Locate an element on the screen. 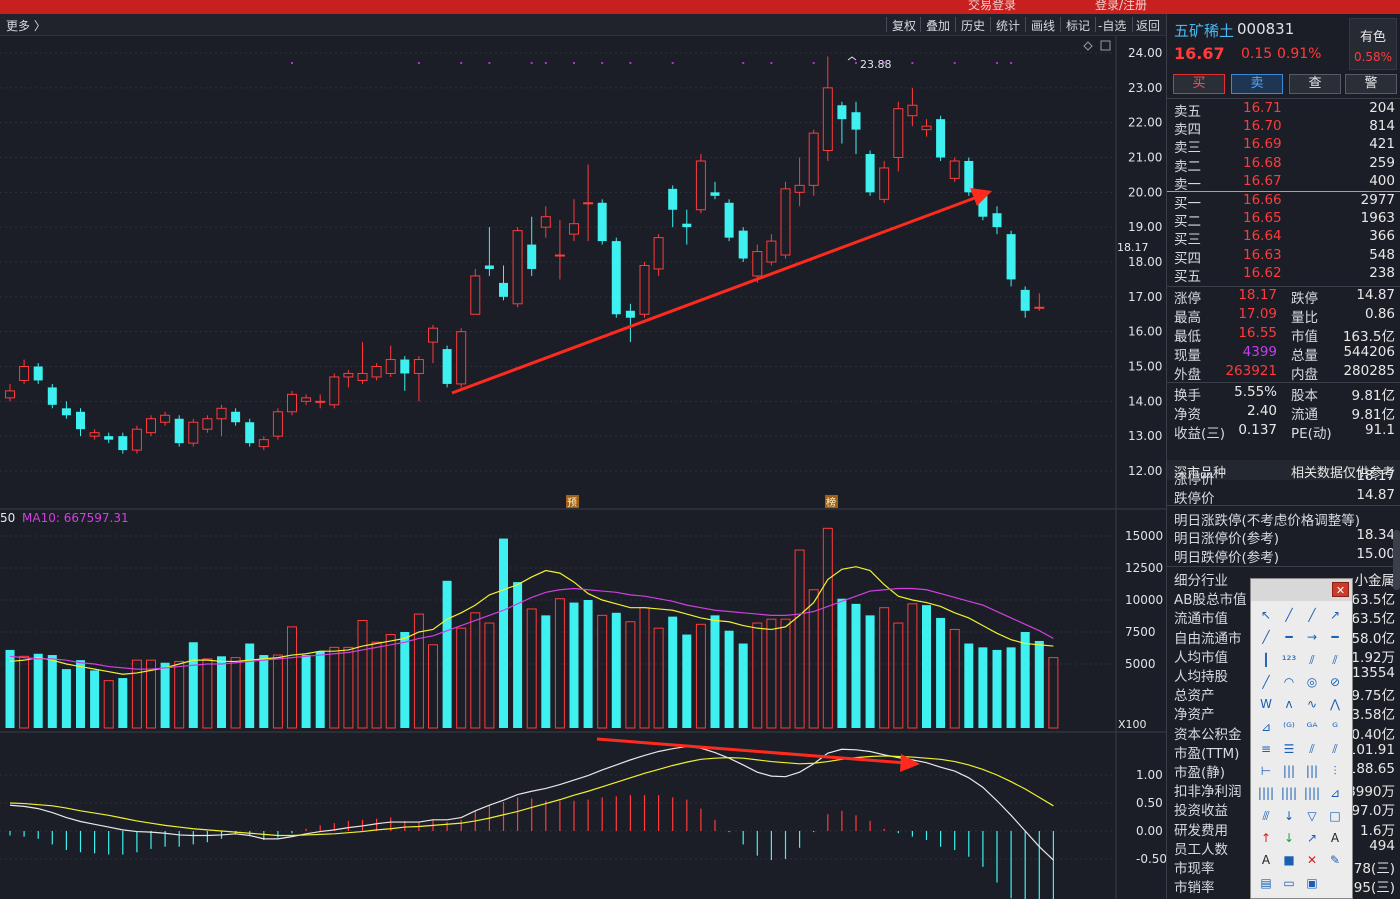 This screenshot has width=1400, height=899. text-block-icon: ☰ is located at coordinates (1289, 748).